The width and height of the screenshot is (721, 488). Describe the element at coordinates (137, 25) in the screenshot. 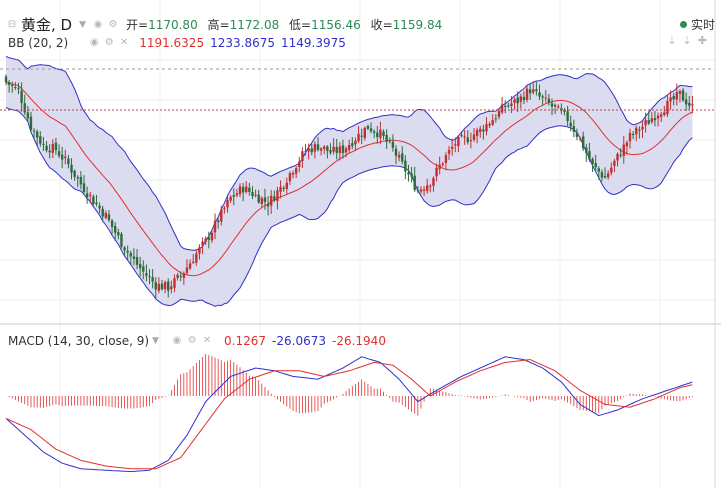

I see `open-label: 开=` at that location.